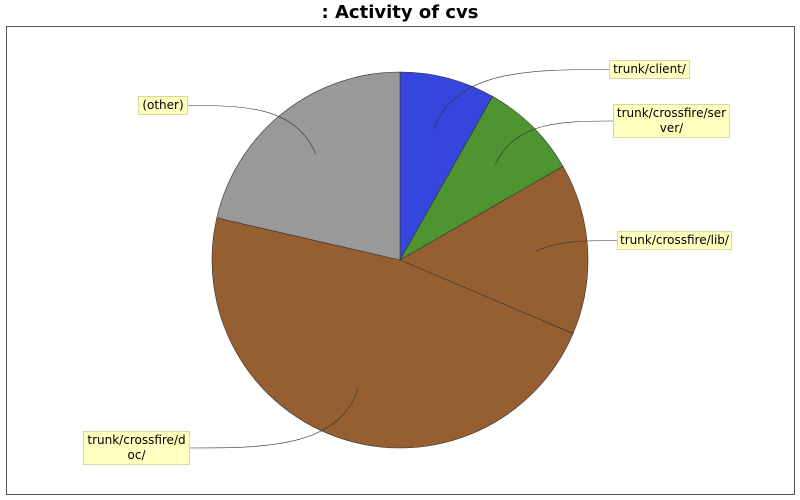 The image size is (800, 500). Describe the element at coordinates (649, 69) in the screenshot. I see `slice-label: trunk/client/` at that location.